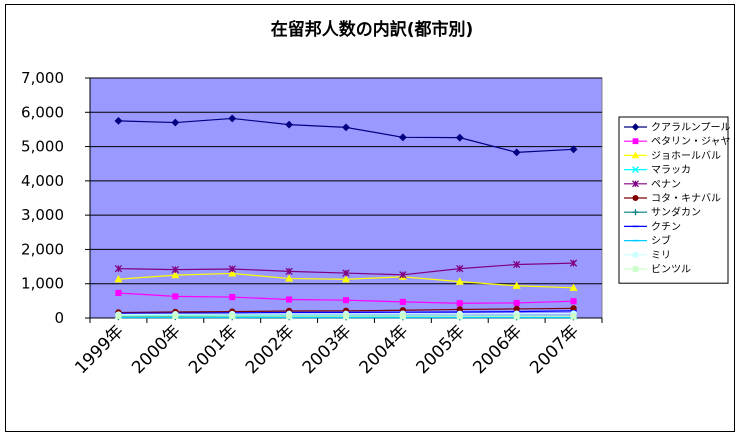 This screenshot has height=446, width=742. Describe the element at coordinates (647, 255) in the screenshot. I see `legend-entry: ミリ` at that location.